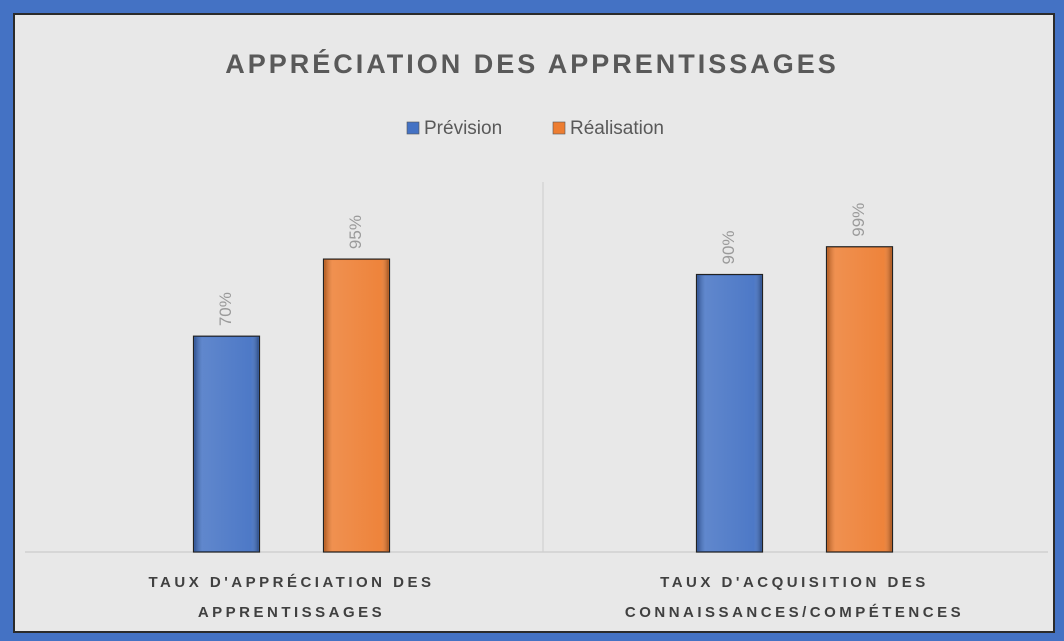  What do you see at coordinates (858, 220) in the screenshot?
I see `data-label: 99%` at bounding box center [858, 220].